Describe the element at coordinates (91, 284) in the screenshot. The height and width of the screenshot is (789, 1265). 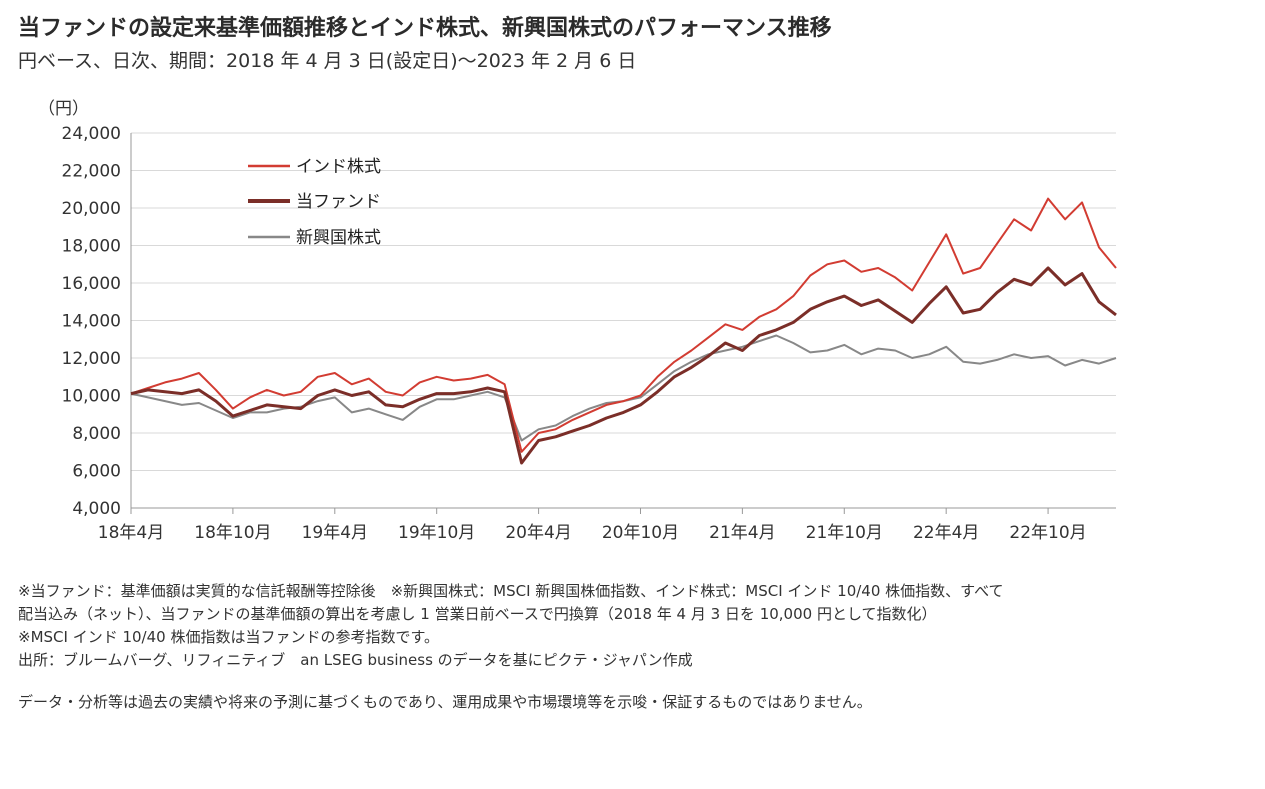
I see `y-tick-label: 16,000` at that location.